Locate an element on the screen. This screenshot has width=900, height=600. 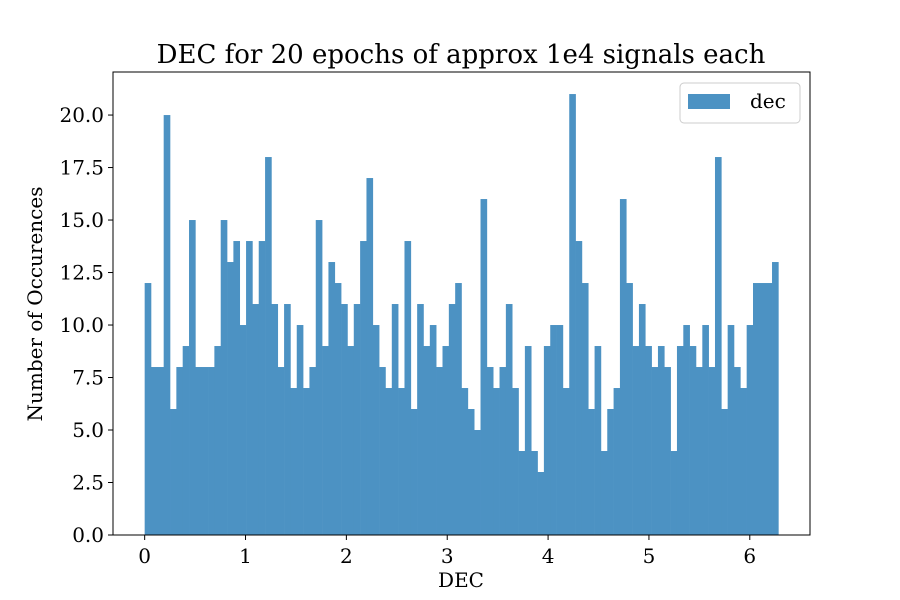
y-tick-label-5: 12.5 is located at coordinates (81, 273).